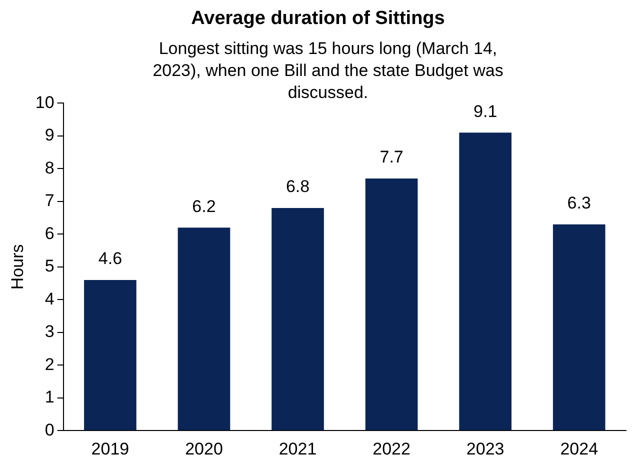 This screenshot has width=636, height=463. What do you see at coordinates (49, 135) in the screenshot?
I see `y-tick-label: 9` at bounding box center [49, 135].